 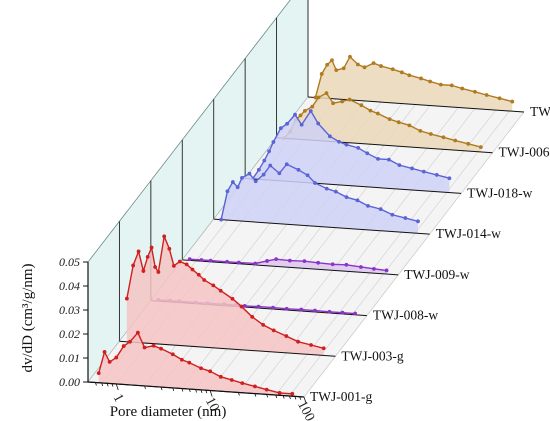 I want to click on series-label: TWJ-018-w, so click(x=499, y=192).